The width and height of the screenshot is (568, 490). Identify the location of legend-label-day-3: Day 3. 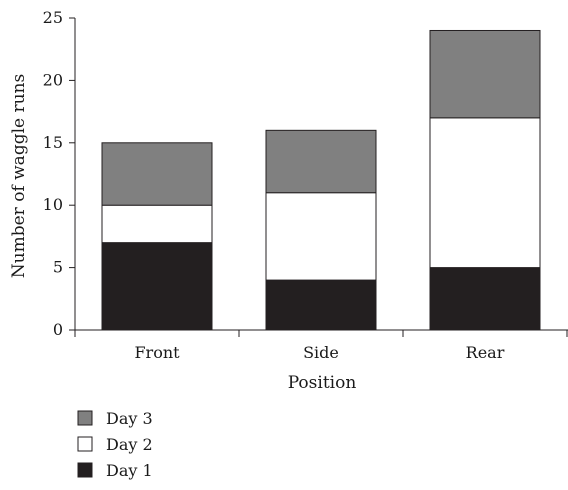
(129, 418).